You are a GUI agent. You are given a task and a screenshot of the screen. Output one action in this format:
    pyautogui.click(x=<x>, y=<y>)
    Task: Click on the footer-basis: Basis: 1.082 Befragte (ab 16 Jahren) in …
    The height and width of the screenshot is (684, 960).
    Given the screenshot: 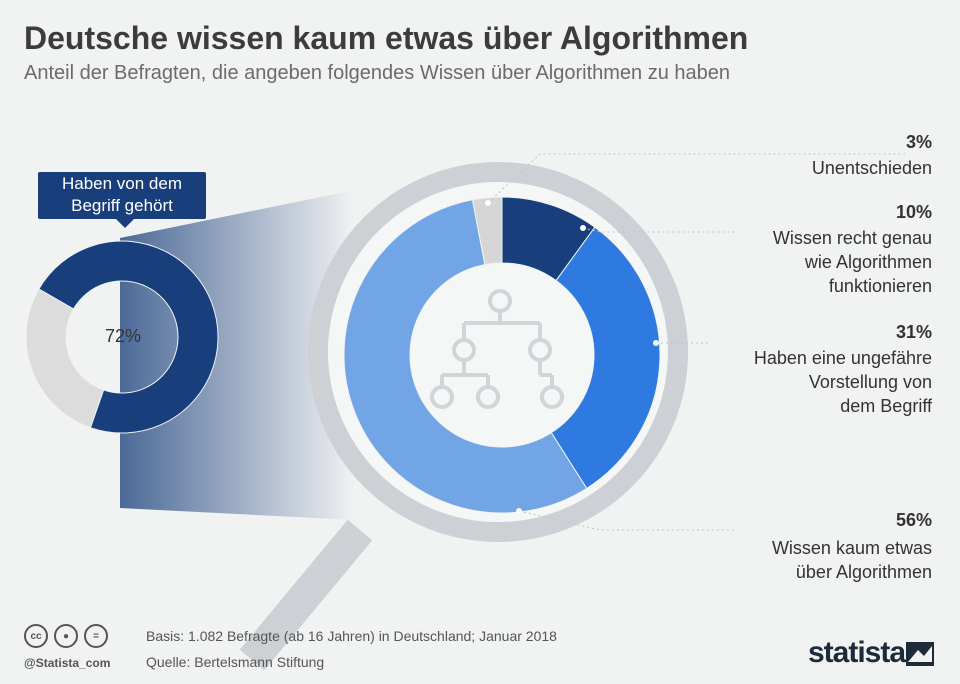 What is the action you would take?
    pyautogui.click(x=351, y=636)
    